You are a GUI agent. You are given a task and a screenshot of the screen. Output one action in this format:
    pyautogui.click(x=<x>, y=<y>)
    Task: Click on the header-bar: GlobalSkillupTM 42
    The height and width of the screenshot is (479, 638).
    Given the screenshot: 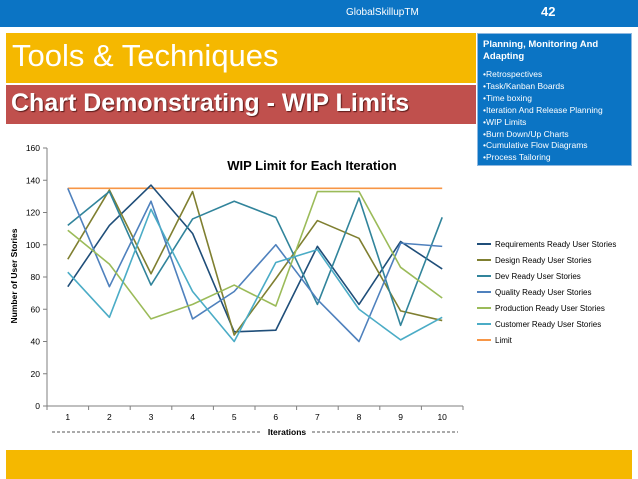 What is the action you would take?
    pyautogui.click(x=319, y=13)
    